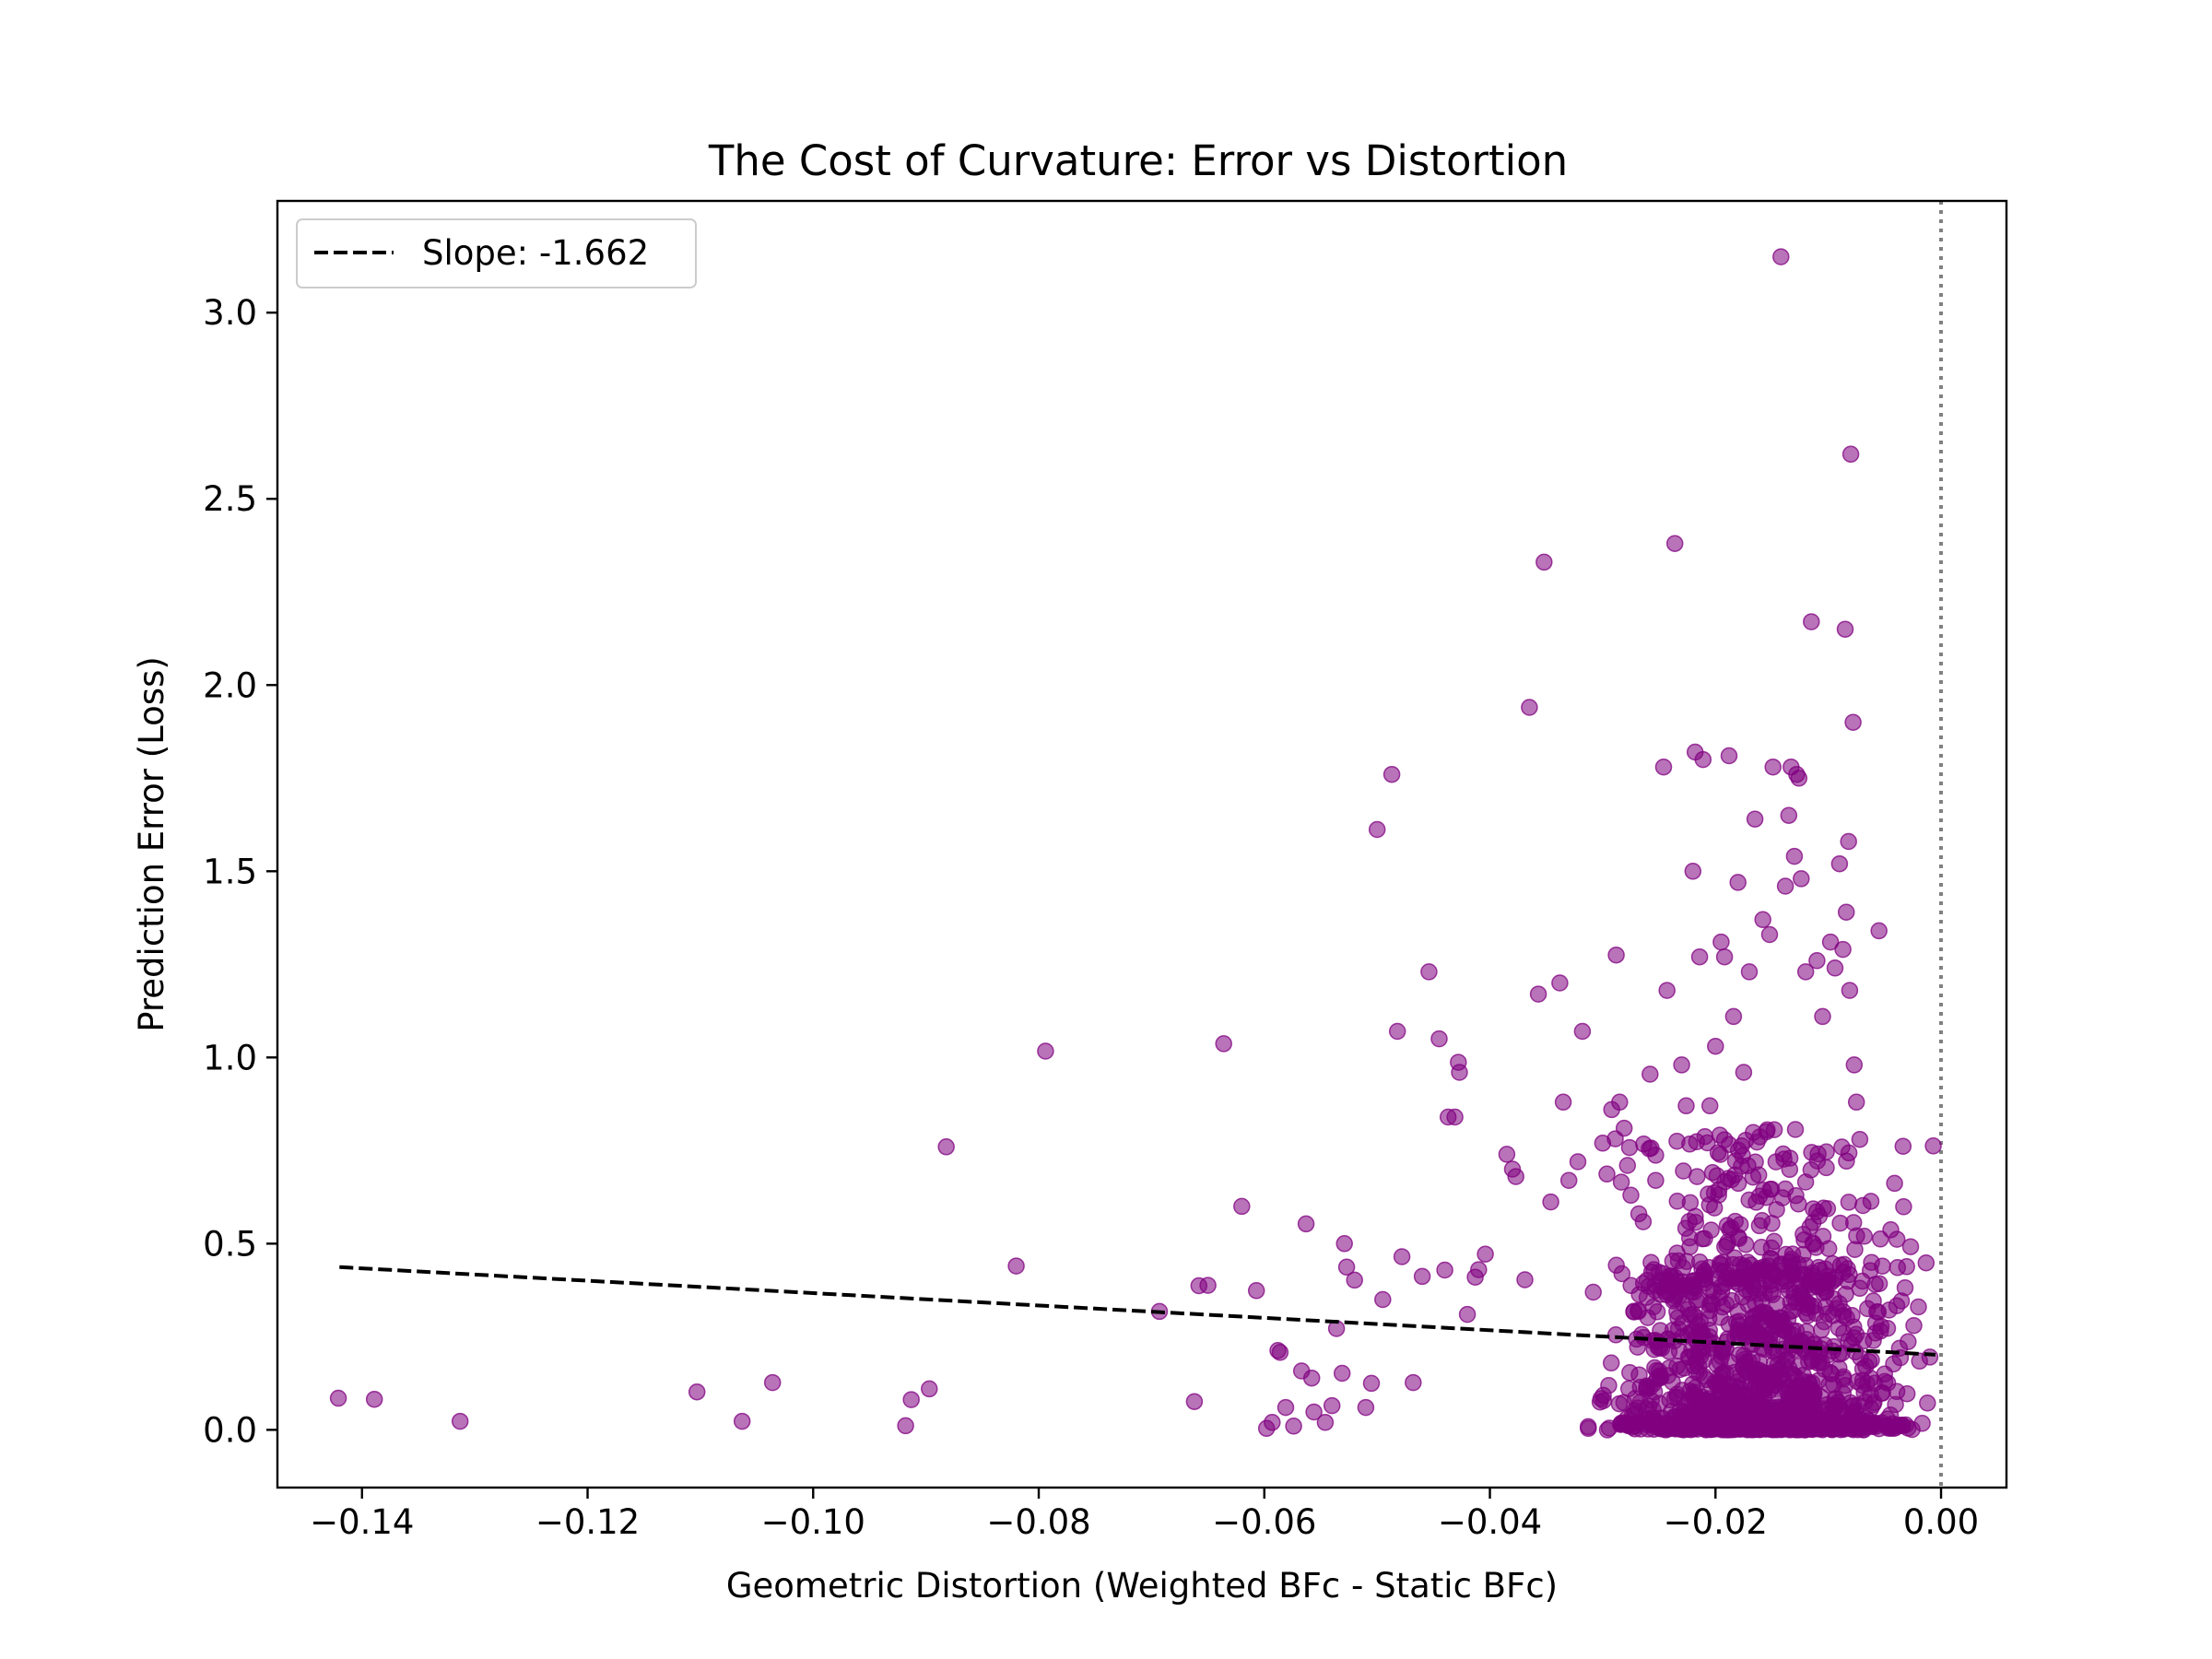 This screenshot has width=2212, height=1659. What do you see at coordinates (1264, 1522) in the screenshot?
I see `x-tick-label-4: −0.06` at bounding box center [1264, 1522].